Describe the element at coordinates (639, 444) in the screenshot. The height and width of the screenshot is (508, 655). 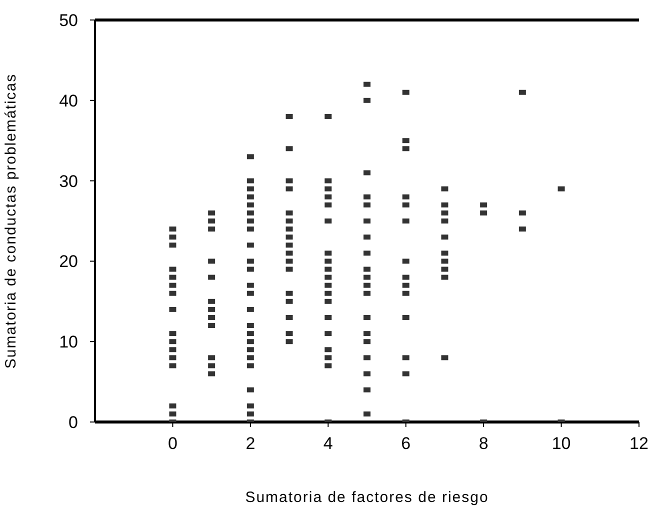
I see `x-tick-label: 12` at that location.